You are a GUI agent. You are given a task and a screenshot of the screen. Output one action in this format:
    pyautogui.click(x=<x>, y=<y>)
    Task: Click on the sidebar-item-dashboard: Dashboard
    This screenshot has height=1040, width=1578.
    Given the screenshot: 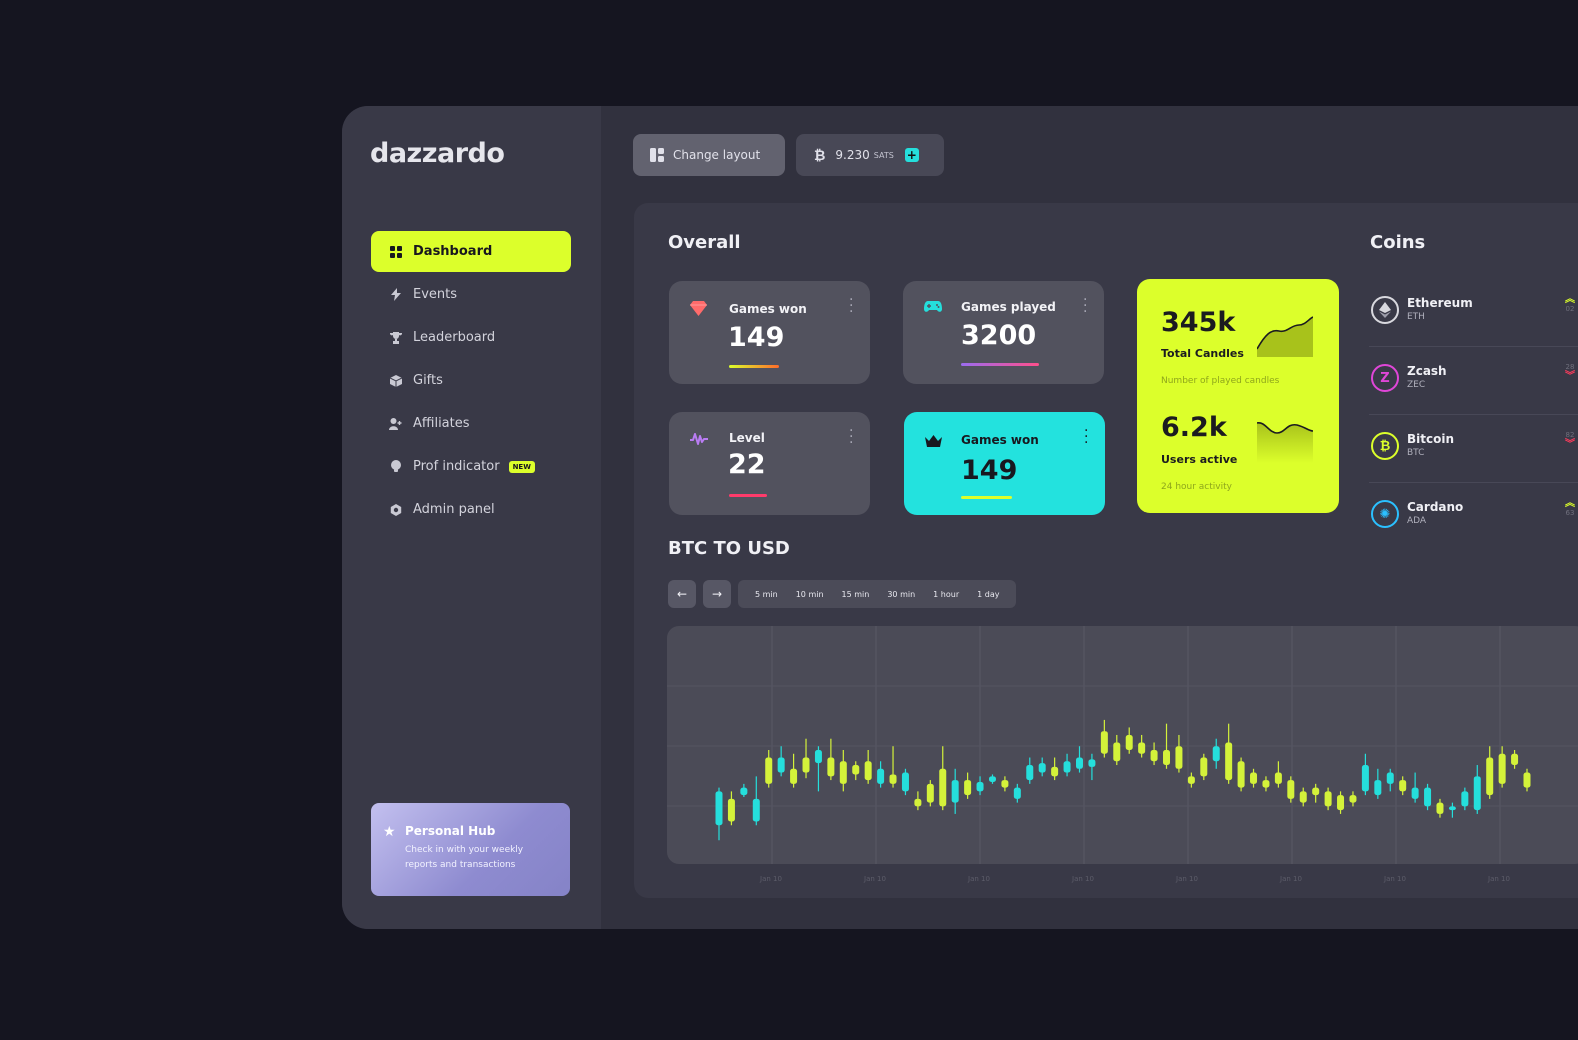 What is the action you would take?
    pyautogui.click(x=471, y=251)
    